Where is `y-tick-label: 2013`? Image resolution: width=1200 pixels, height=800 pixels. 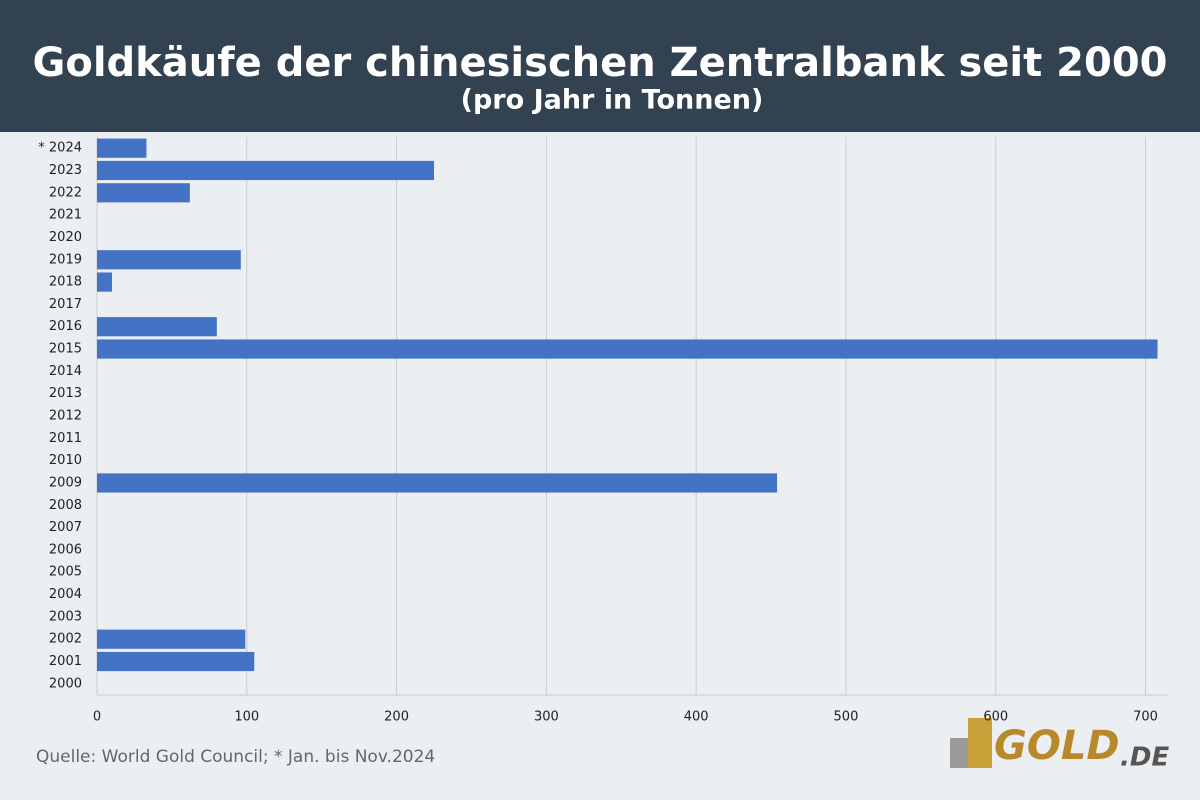
y-tick-label: 2013 is located at coordinates (65, 393).